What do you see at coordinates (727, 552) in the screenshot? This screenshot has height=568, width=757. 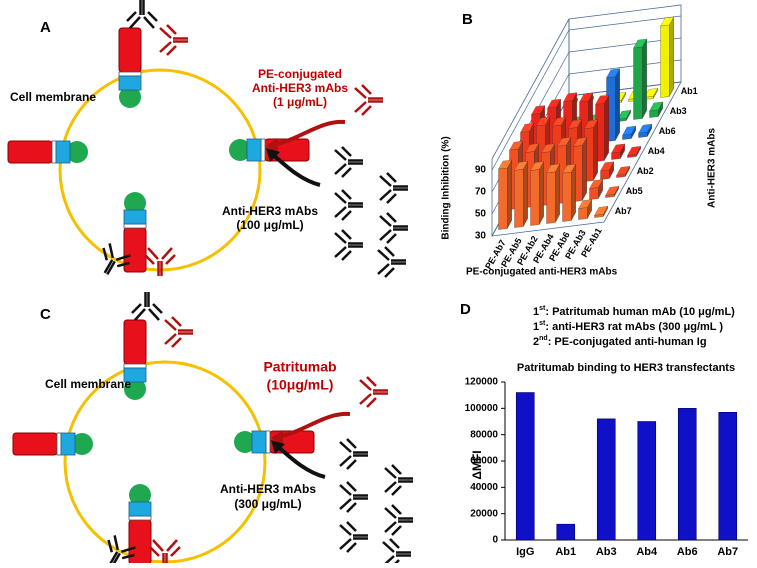 I see `x-tick-label: Ab7` at bounding box center [727, 552].